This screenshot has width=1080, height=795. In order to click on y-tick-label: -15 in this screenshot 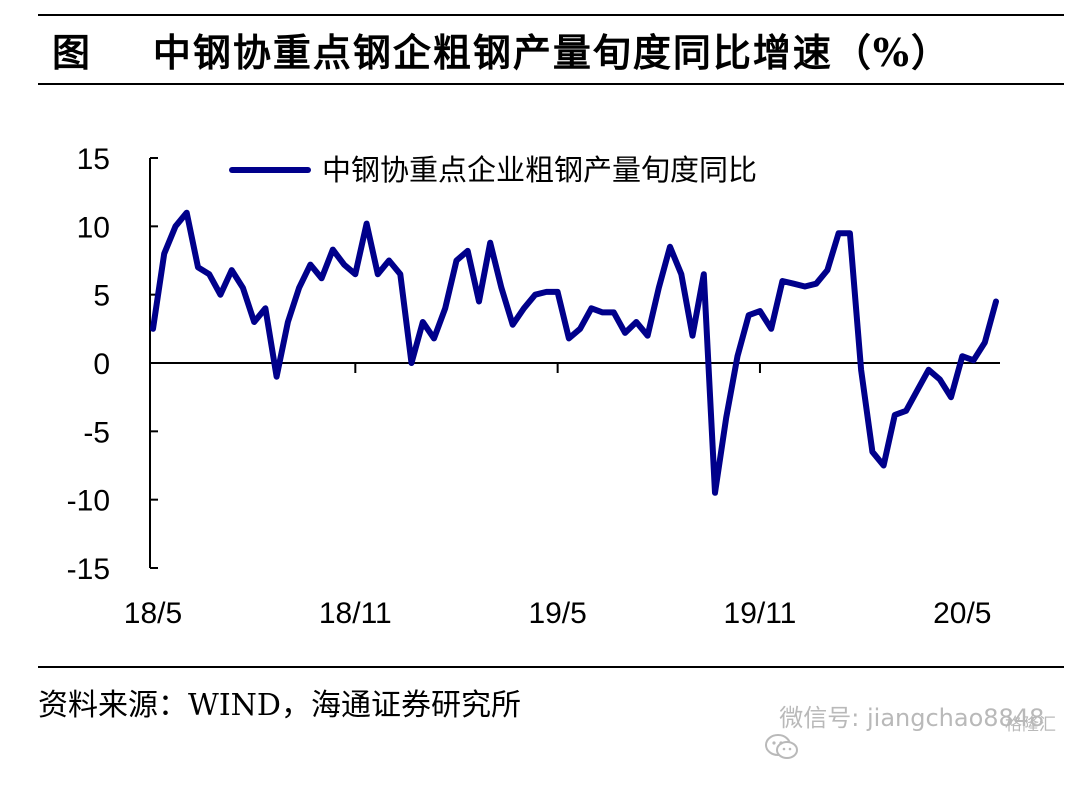, I will do `click(88, 569)`.